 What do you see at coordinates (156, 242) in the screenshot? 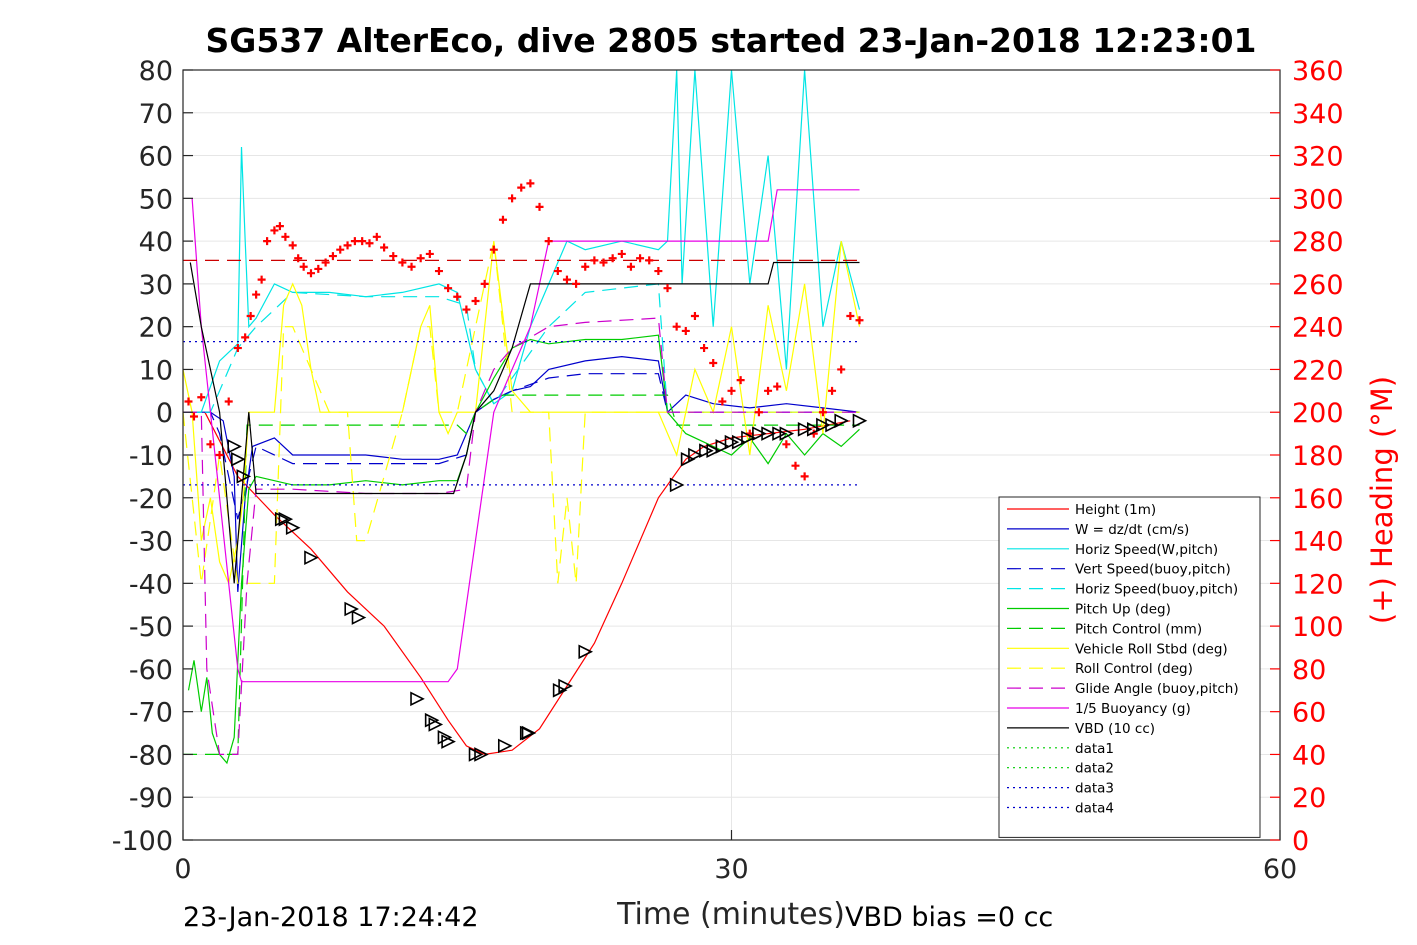
I see `y-tick-label: 40` at bounding box center [156, 242].